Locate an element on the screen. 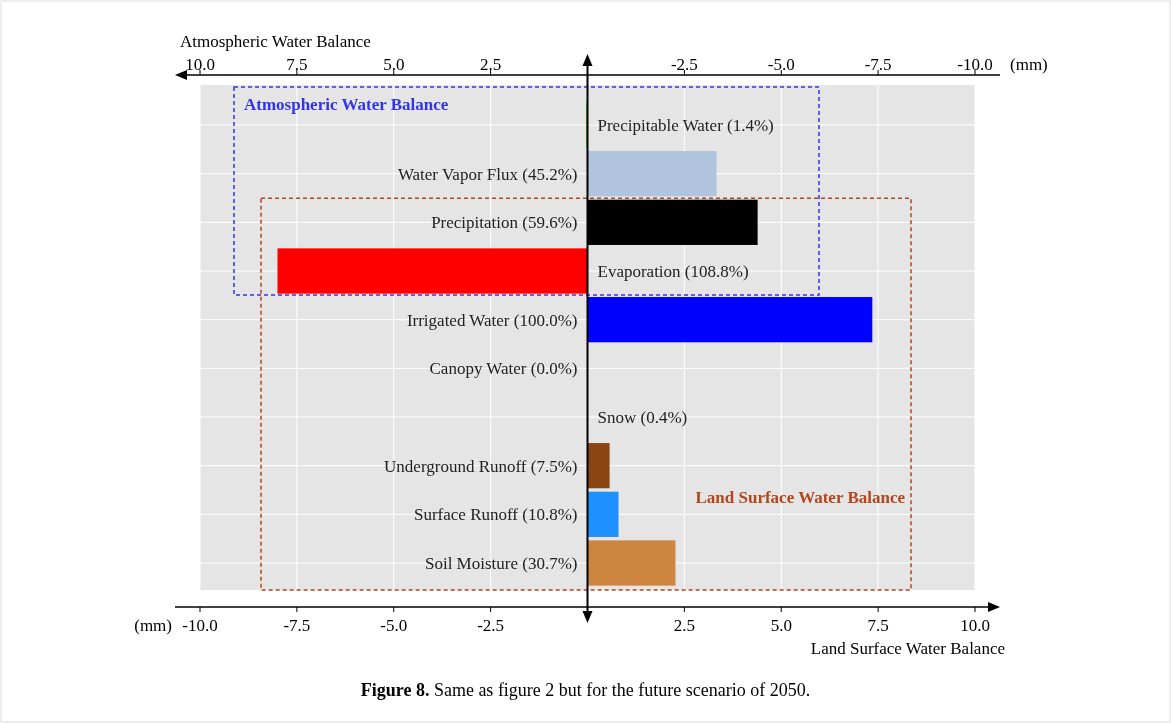 This screenshot has height=723, width=1171. x2-tick-label: 7.5 is located at coordinates (297, 64).